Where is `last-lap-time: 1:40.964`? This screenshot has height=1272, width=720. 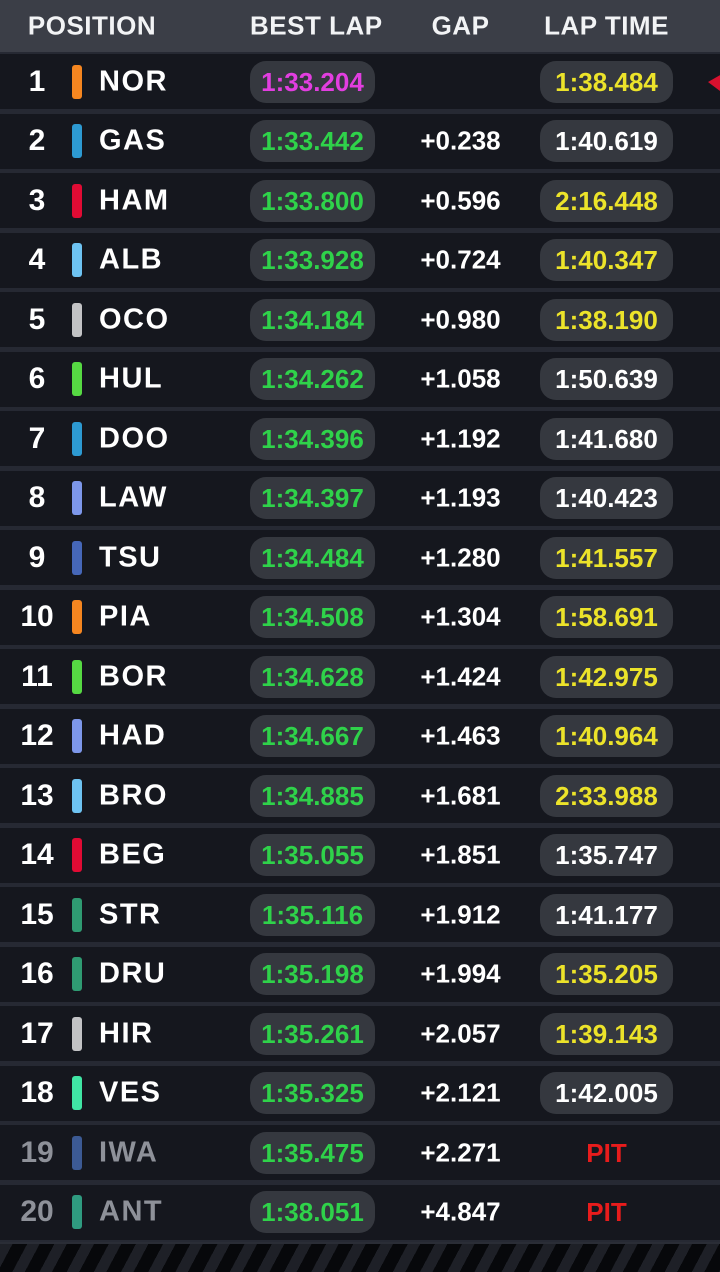 last-lap-time: 1:40.964 is located at coordinates (606, 736).